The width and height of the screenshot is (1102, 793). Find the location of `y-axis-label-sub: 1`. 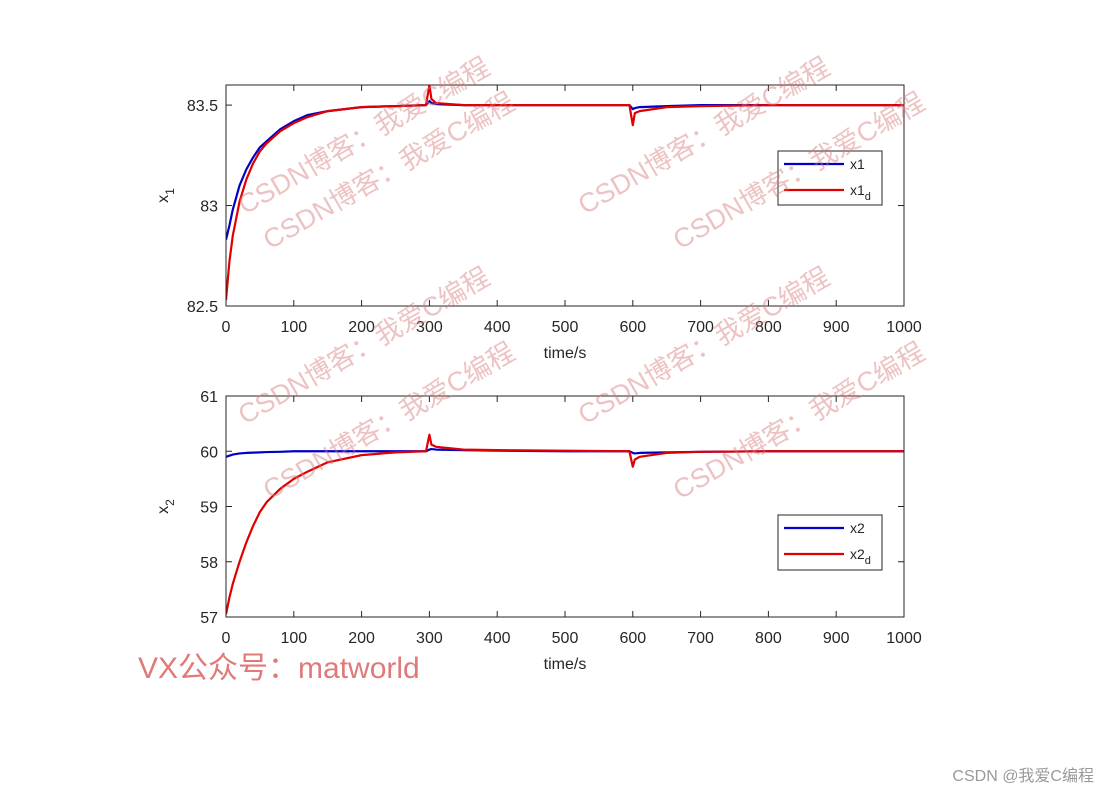

y-axis-label-sub: 1 is located at coordinates (170, 191).